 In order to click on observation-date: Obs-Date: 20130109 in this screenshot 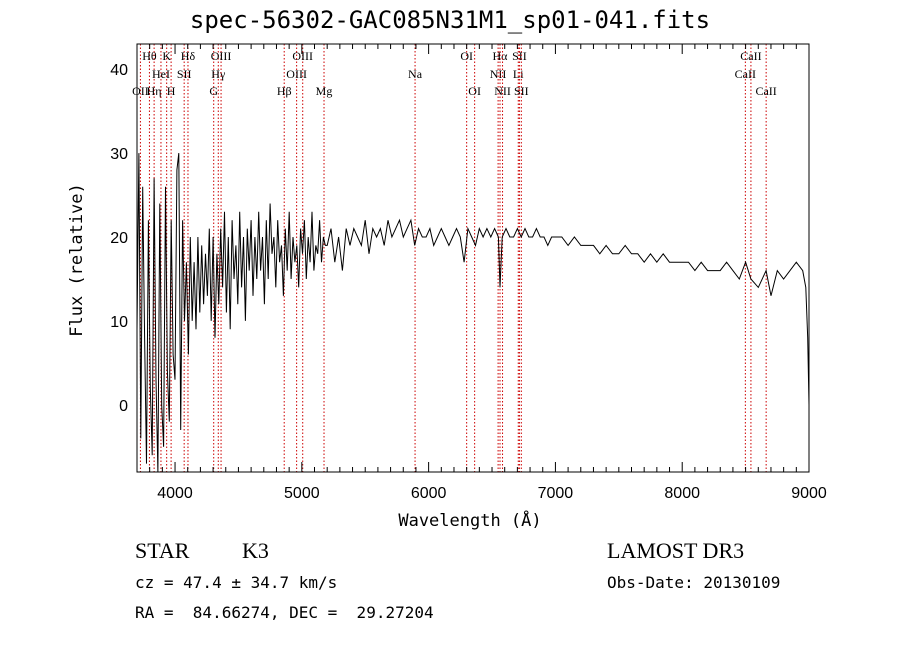, I will do `click(694, 582)`.